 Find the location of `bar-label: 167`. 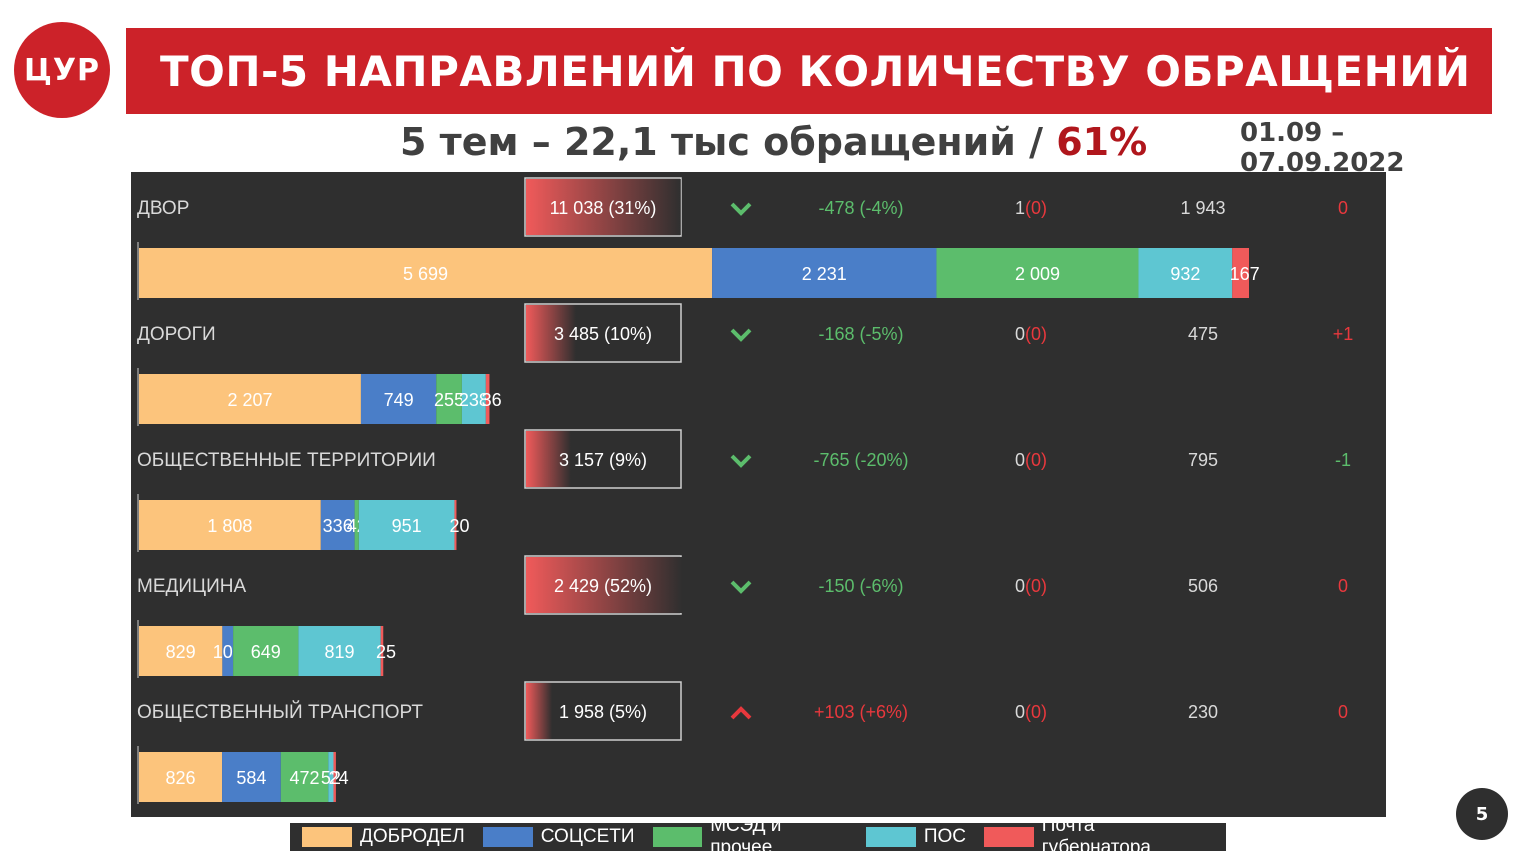

bar-label: 167 is located at coordinates (1245, 274).